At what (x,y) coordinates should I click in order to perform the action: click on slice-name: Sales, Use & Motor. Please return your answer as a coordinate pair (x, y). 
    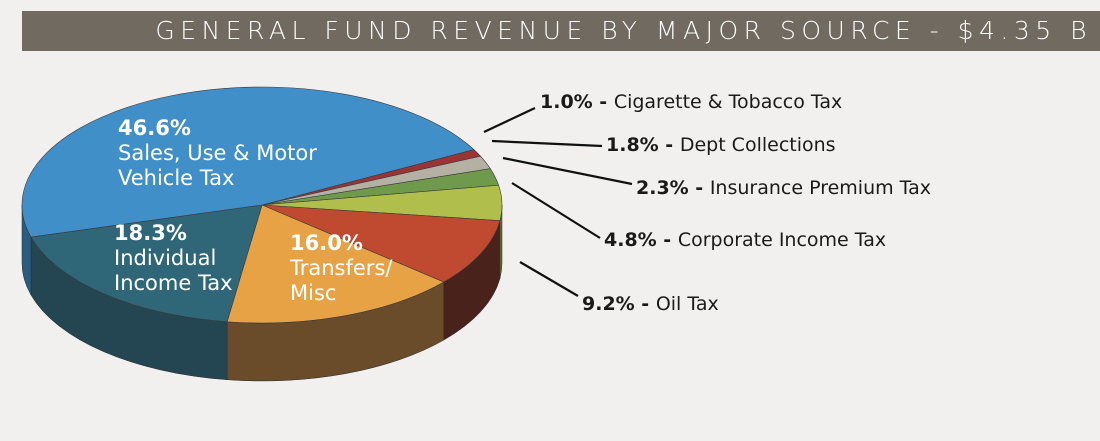
    Looking at the image, I should click on (217, 153).